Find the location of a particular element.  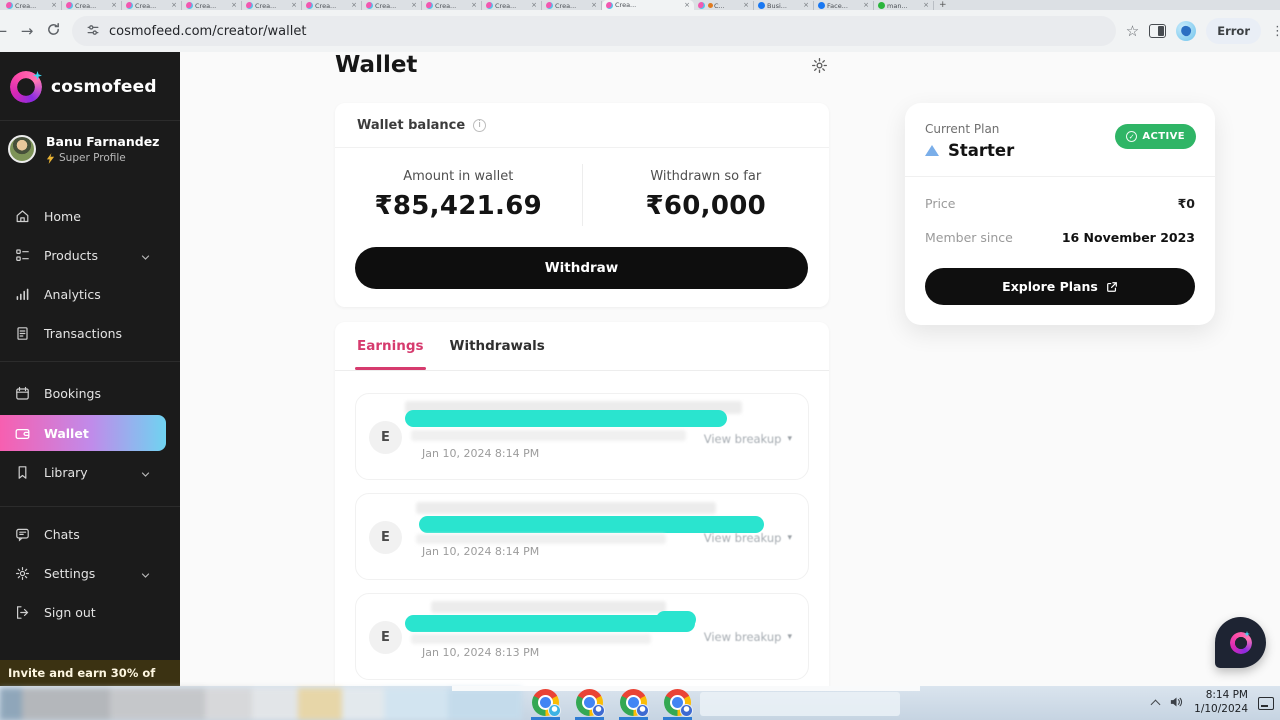

address-bar: cosmofeed.com/creator/wallet is located at coordinates (594, 31).